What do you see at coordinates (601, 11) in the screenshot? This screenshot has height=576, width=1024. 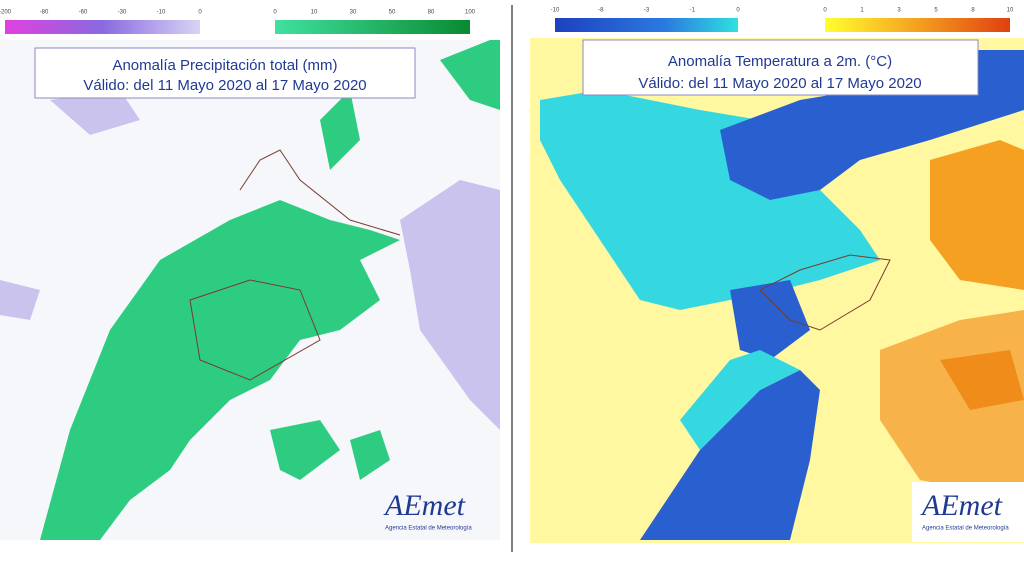 I see `legend-label: -8` at bounding box center [601, 11].